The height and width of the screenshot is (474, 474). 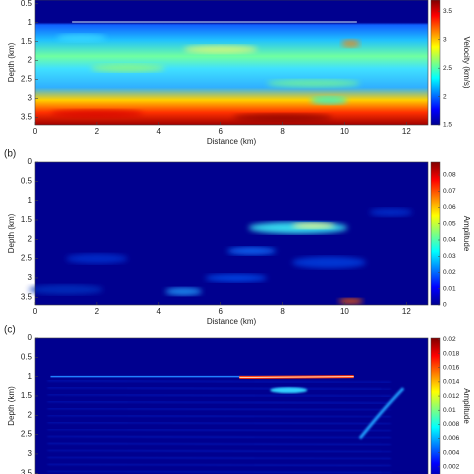 I want to click on colorbar-tick-label: 0.02, so click(x=449, y=272).